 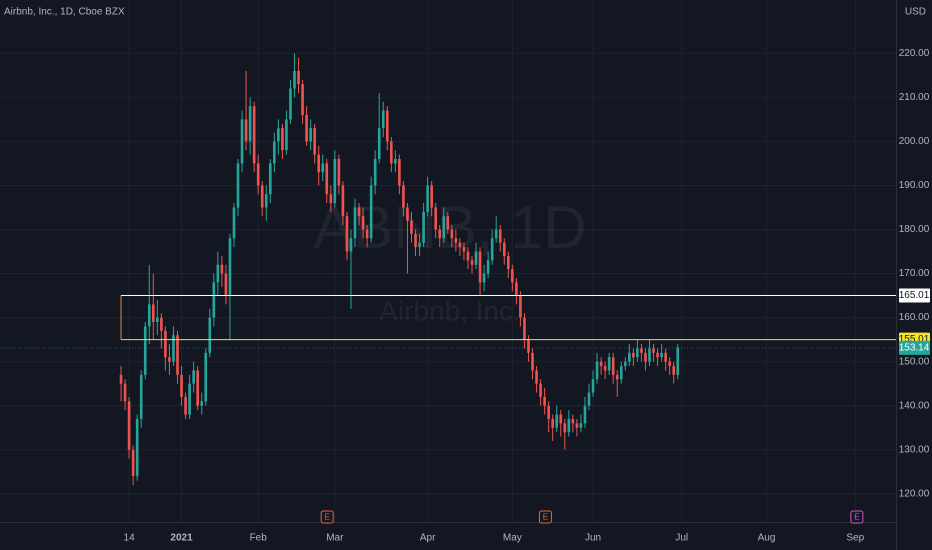 What do you see at coordinates (914, 273) in the screenshot?
I see `y-tick-label: 170.00` at bounding box center [914, 273].